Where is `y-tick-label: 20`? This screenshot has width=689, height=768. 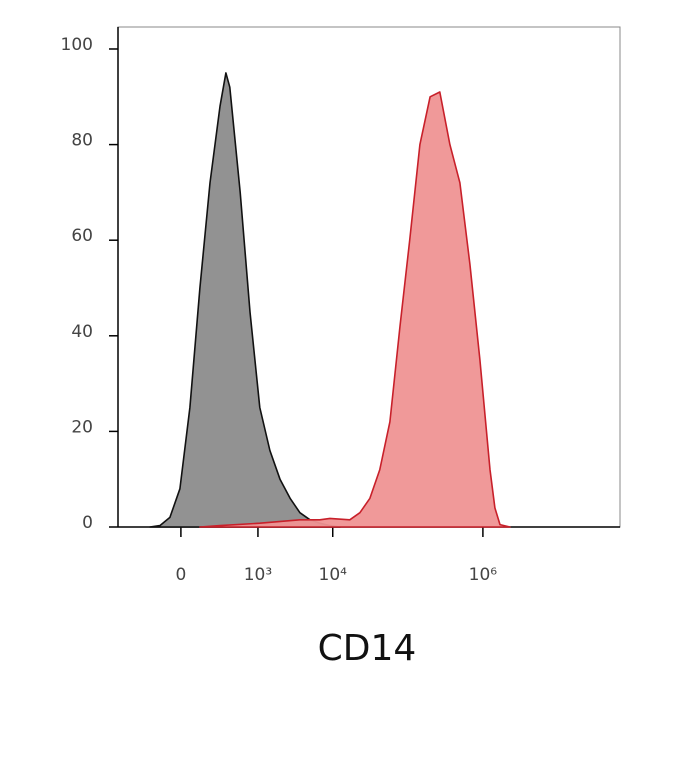 y-tick-label: 20 is located at coordinates (82, 427).